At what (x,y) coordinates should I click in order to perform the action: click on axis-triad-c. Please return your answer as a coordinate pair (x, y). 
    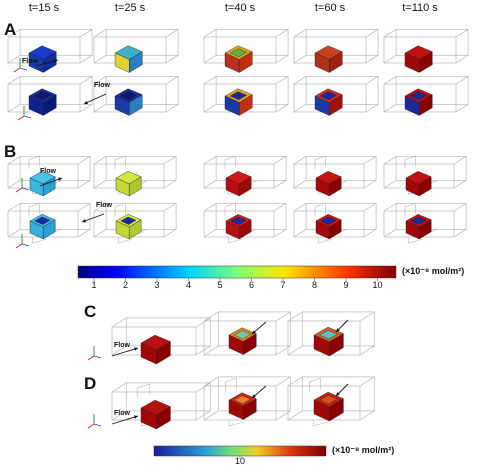
    Looking at the image, I should click on (94, 353).